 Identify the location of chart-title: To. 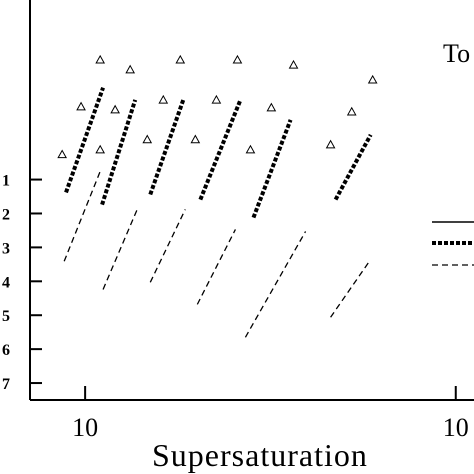
(456, 53).